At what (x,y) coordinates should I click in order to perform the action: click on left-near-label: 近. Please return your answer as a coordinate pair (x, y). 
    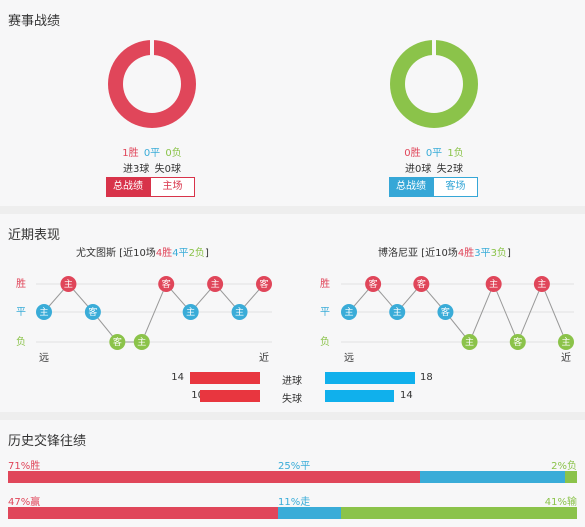
    Looking at the image, I should click on (264, 357).